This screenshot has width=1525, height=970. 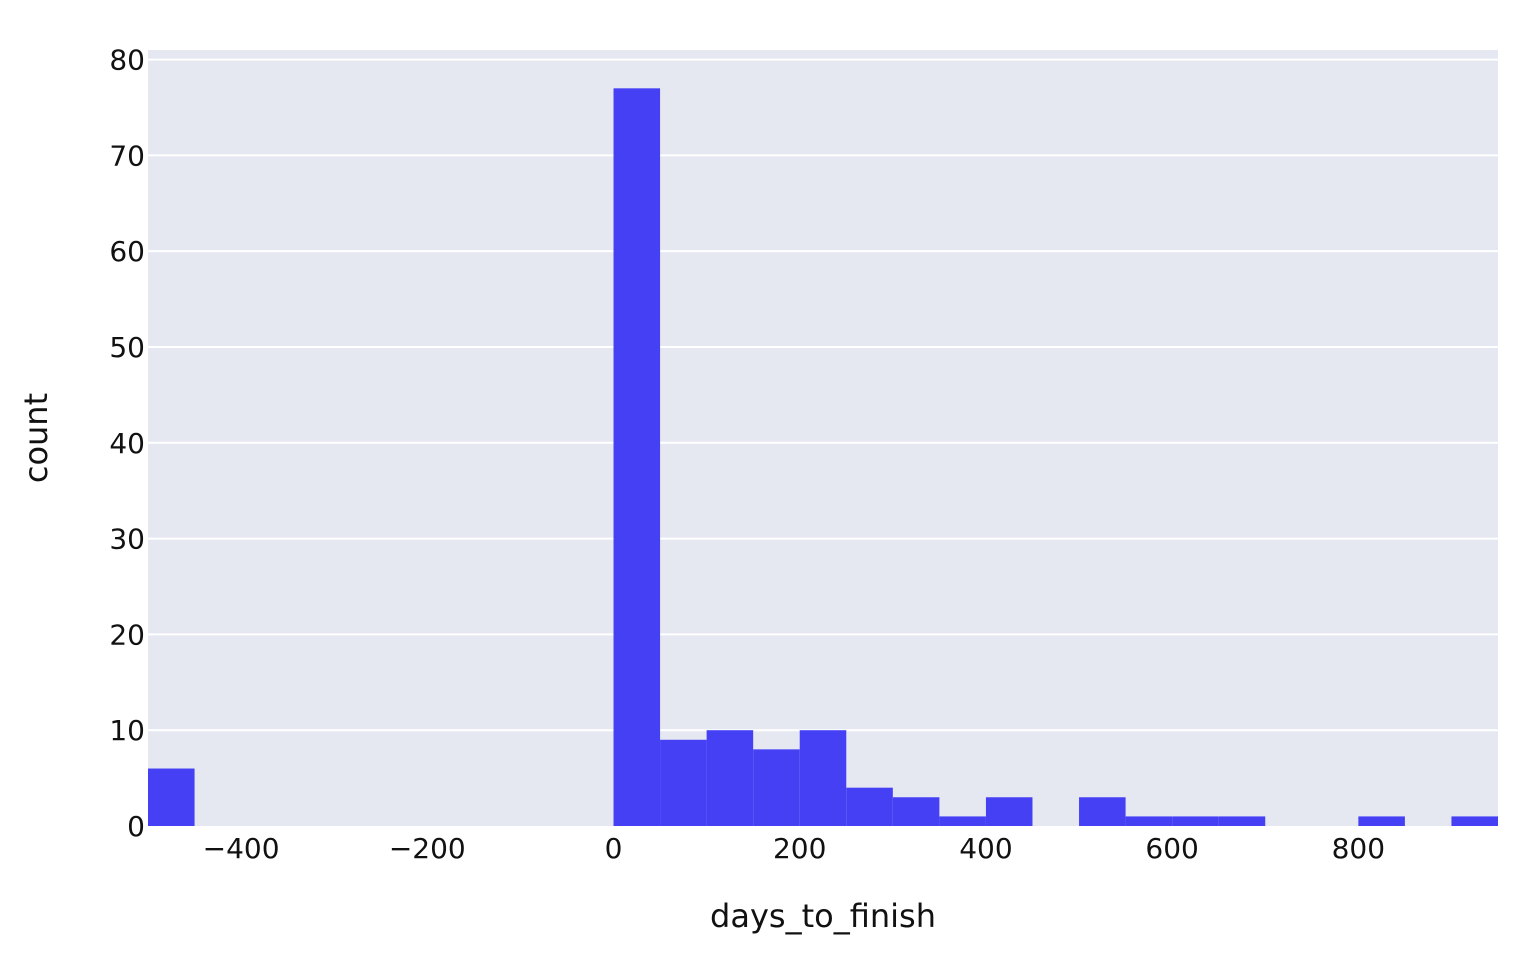 I want to click on x-axis-title: days_to_finish, so click(x=823, y=916).